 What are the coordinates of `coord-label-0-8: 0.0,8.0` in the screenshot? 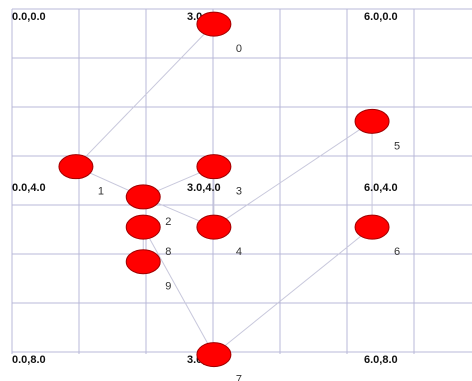 It's located at (29, 360).